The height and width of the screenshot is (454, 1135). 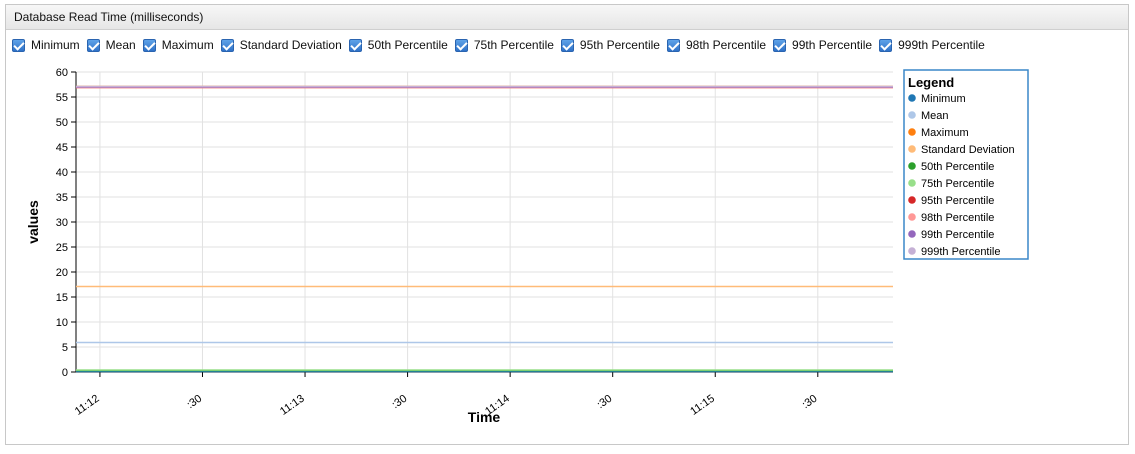 I want to click on legend-item-label: Minimum, so click(x=943, y=99).